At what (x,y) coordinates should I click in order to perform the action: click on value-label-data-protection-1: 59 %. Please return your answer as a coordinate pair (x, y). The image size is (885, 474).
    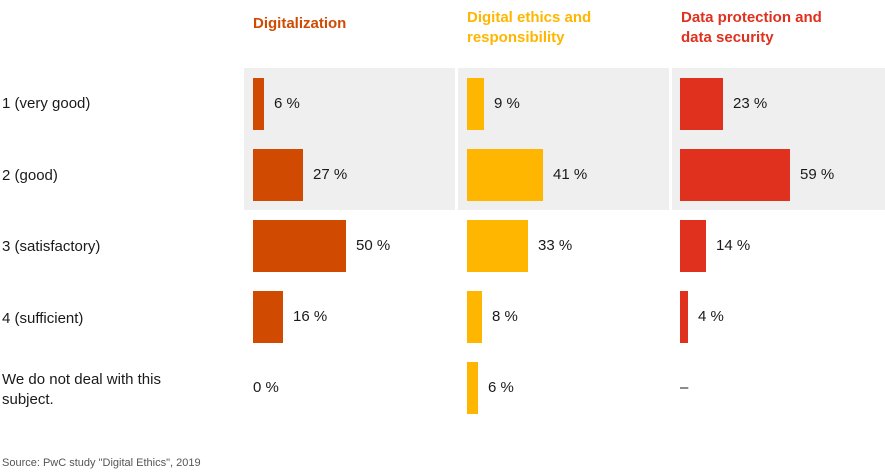
    Looking at the image, I should click on (817, 174).